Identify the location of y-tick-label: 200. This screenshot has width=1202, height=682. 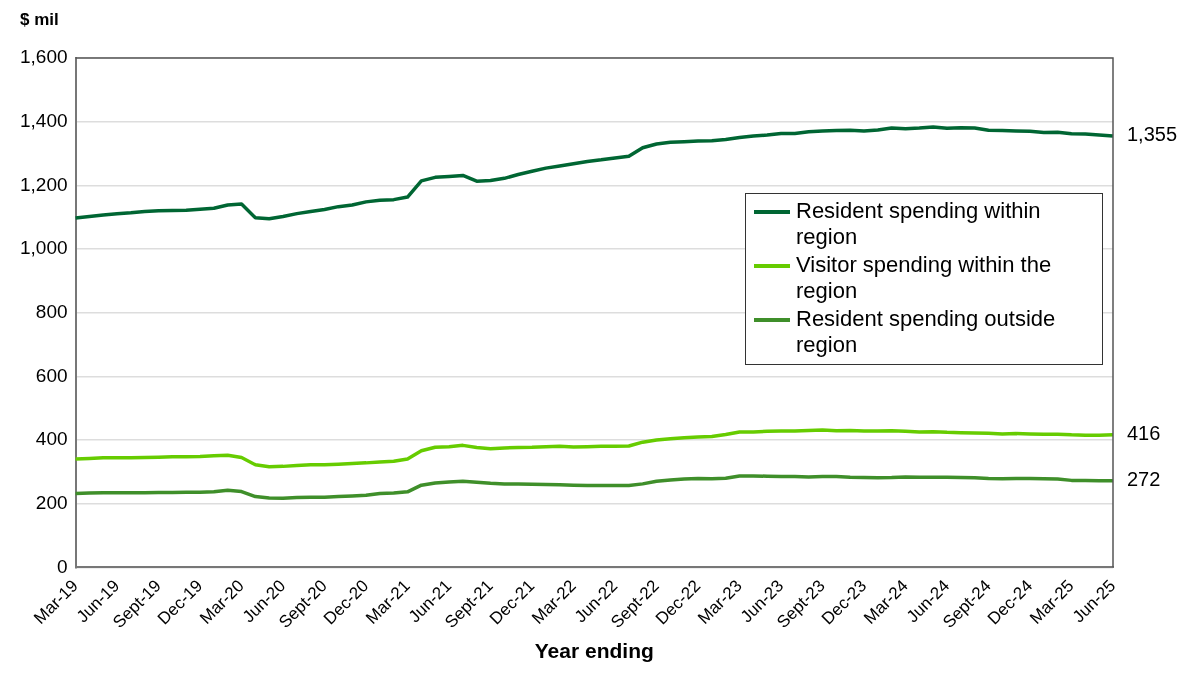
(51, 502).